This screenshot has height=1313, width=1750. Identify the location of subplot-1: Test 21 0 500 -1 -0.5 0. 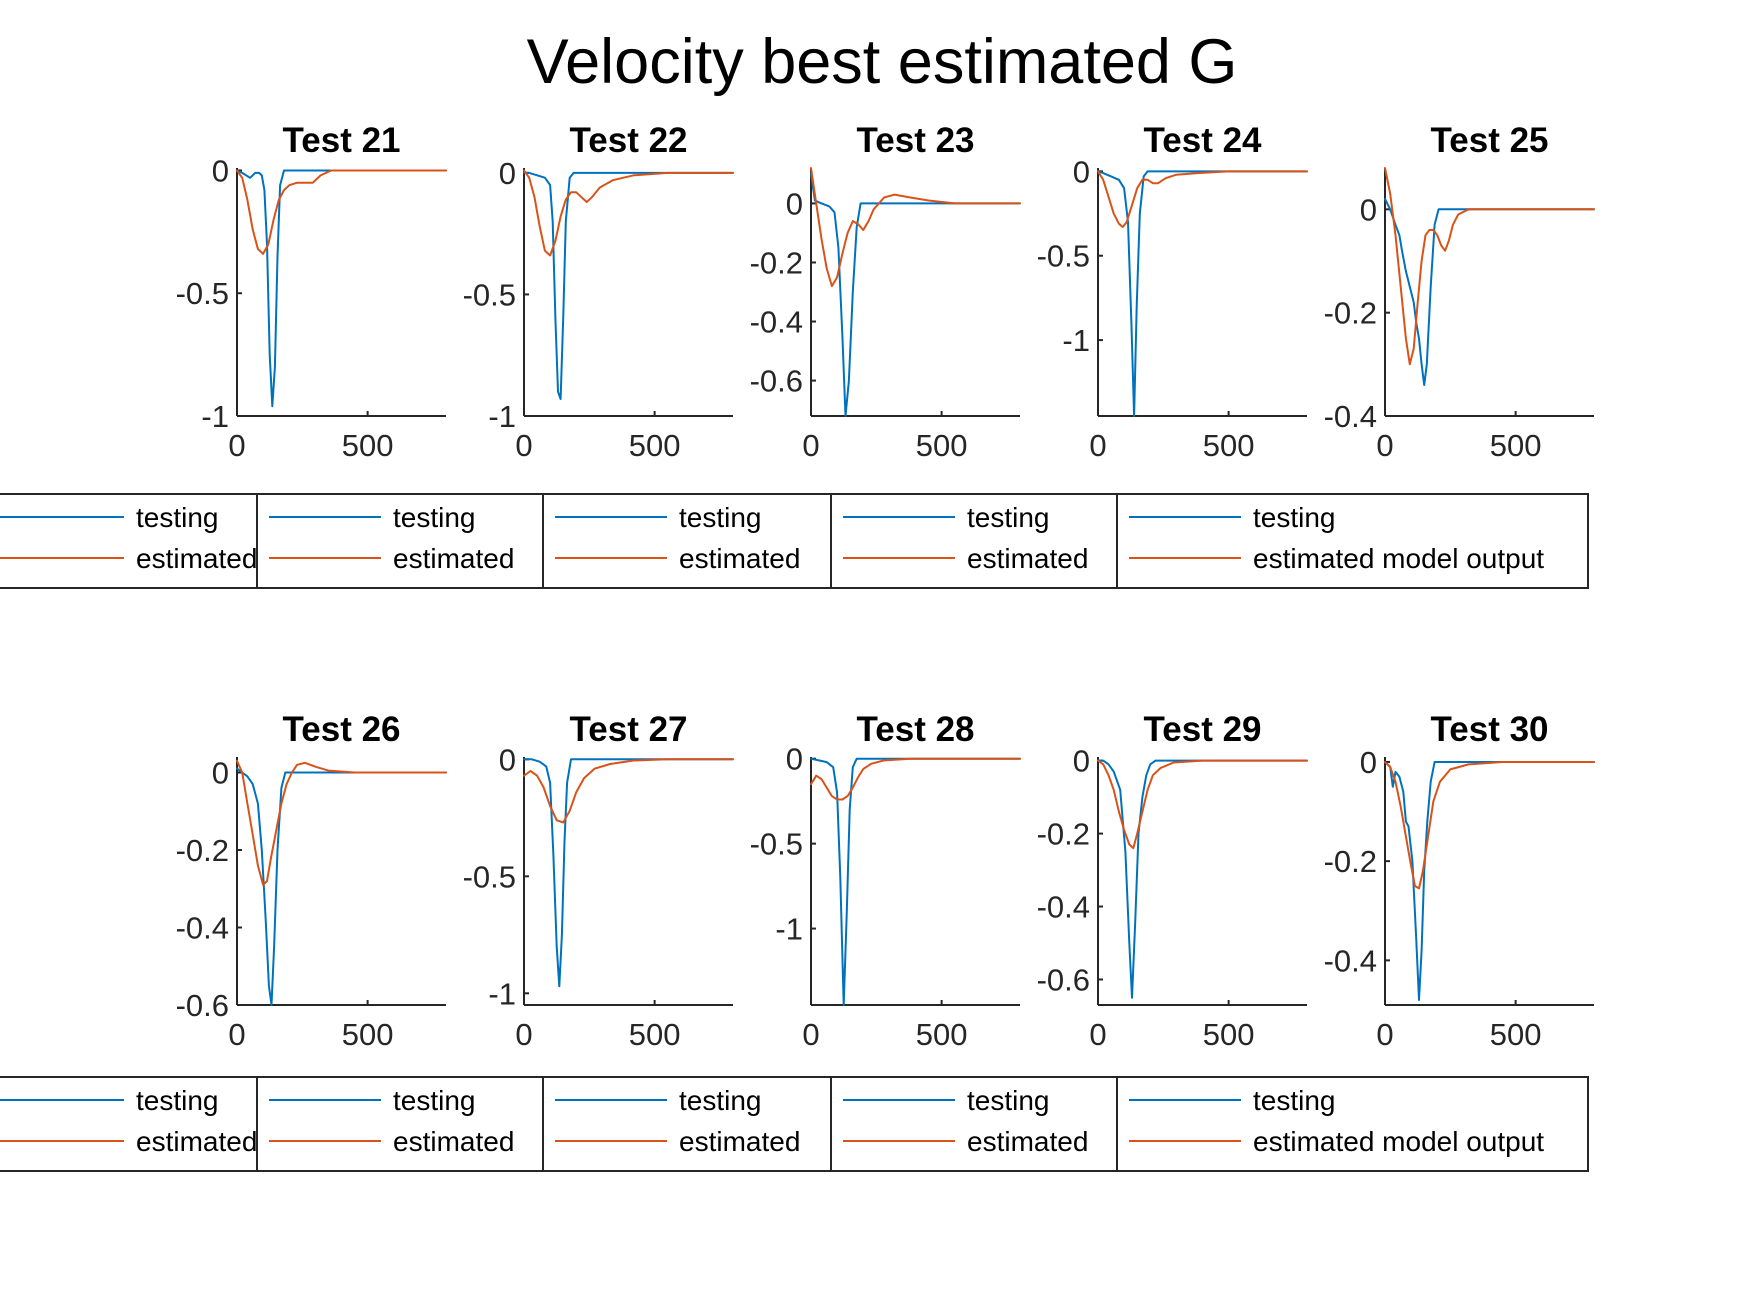
(311, 292).